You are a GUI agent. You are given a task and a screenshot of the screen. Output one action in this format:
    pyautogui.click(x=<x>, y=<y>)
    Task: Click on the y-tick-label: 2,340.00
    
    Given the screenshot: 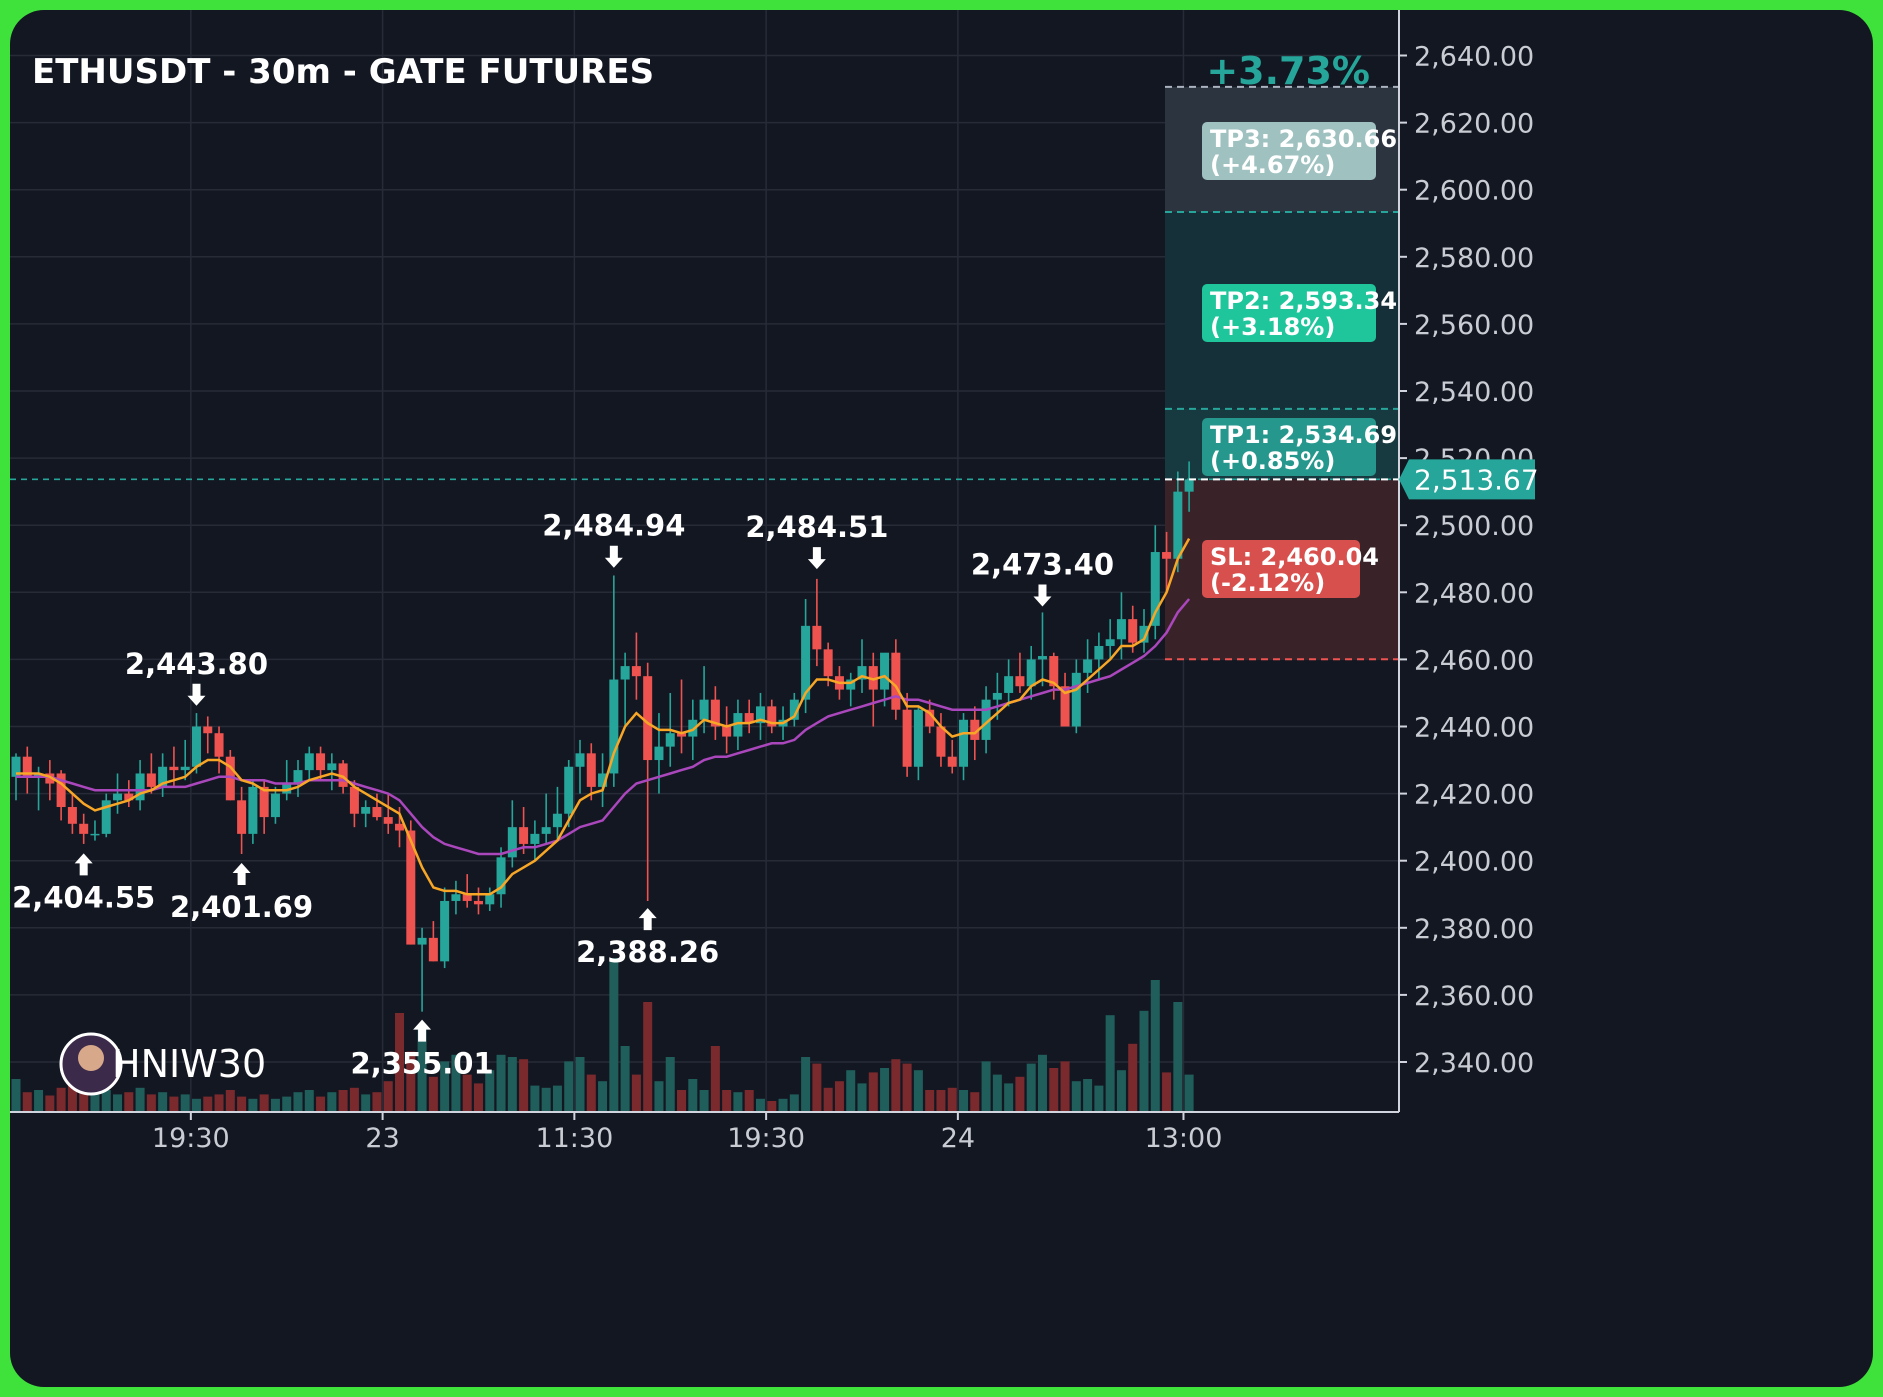 What is the action you would take?
    pyautogui.click(x=1474, y=1063)
    